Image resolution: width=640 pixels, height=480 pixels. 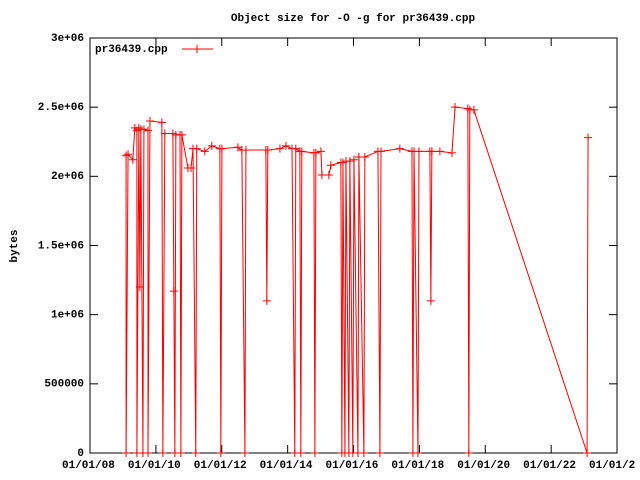 What do you see at coordinates (197, 49) in the screenshot?
I see `legend-marker` at bounding box center [197, 49].